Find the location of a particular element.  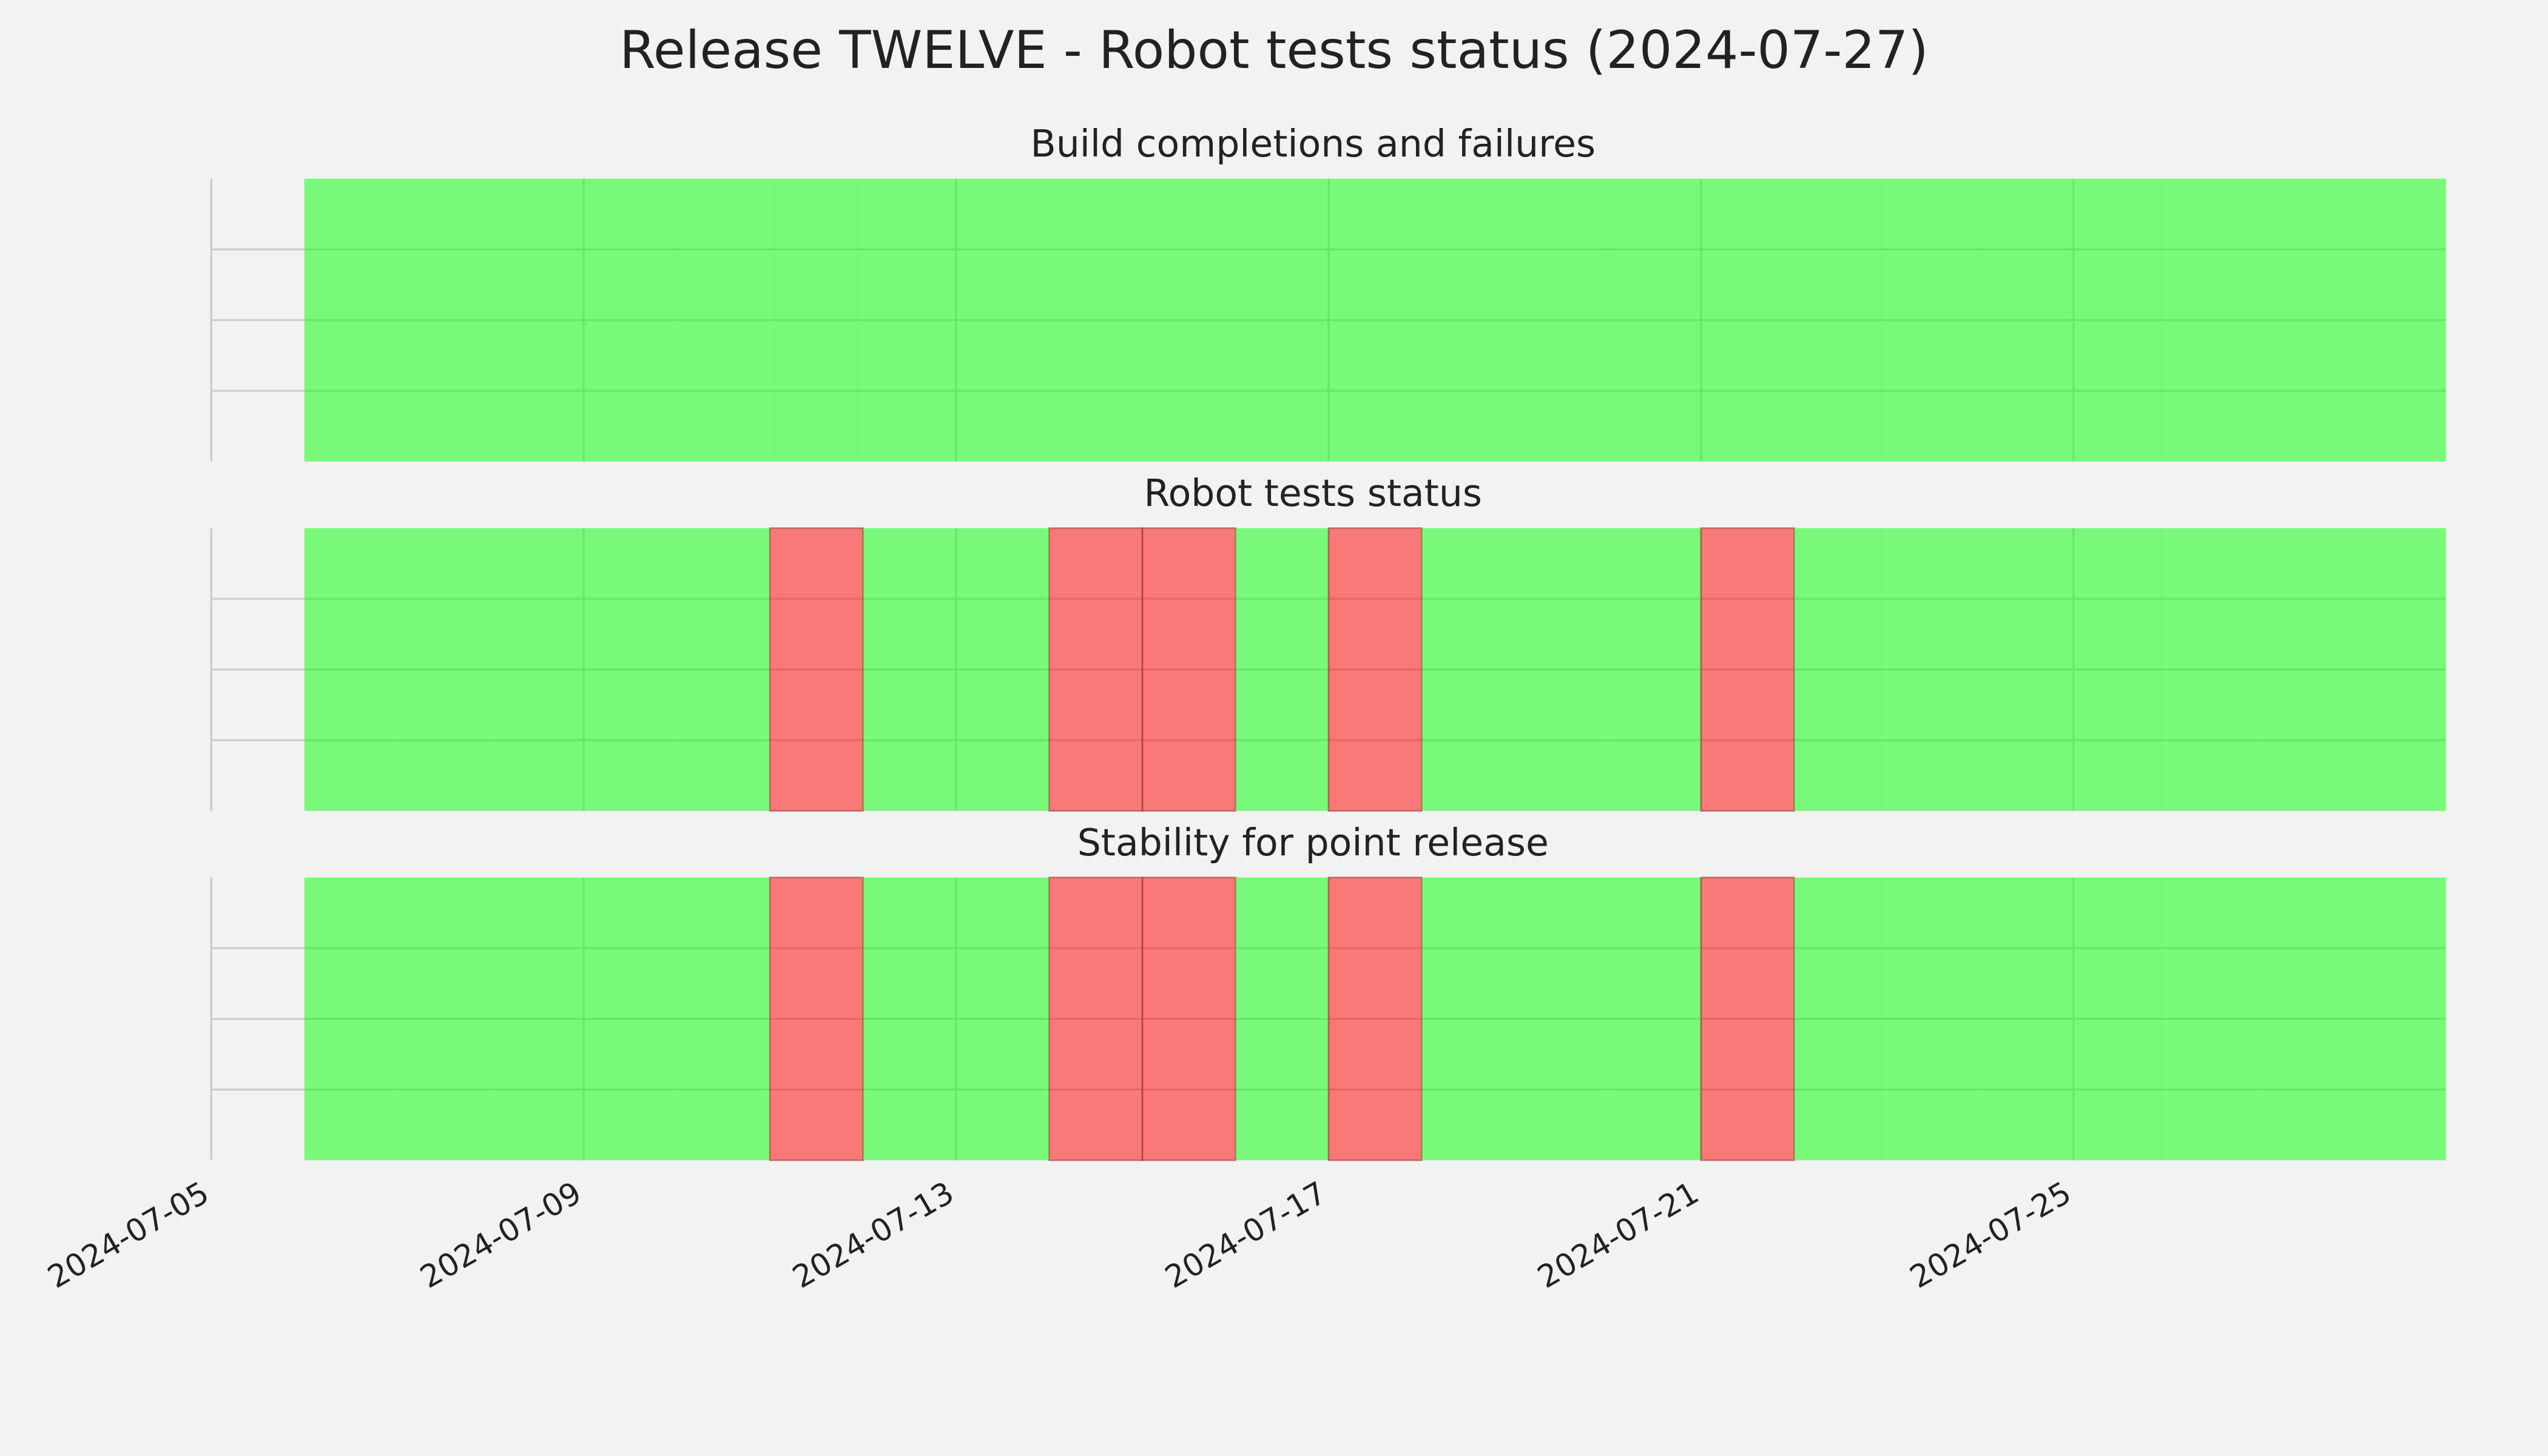

panel-title: Stability for point release is located at coordinates (1313, 842).